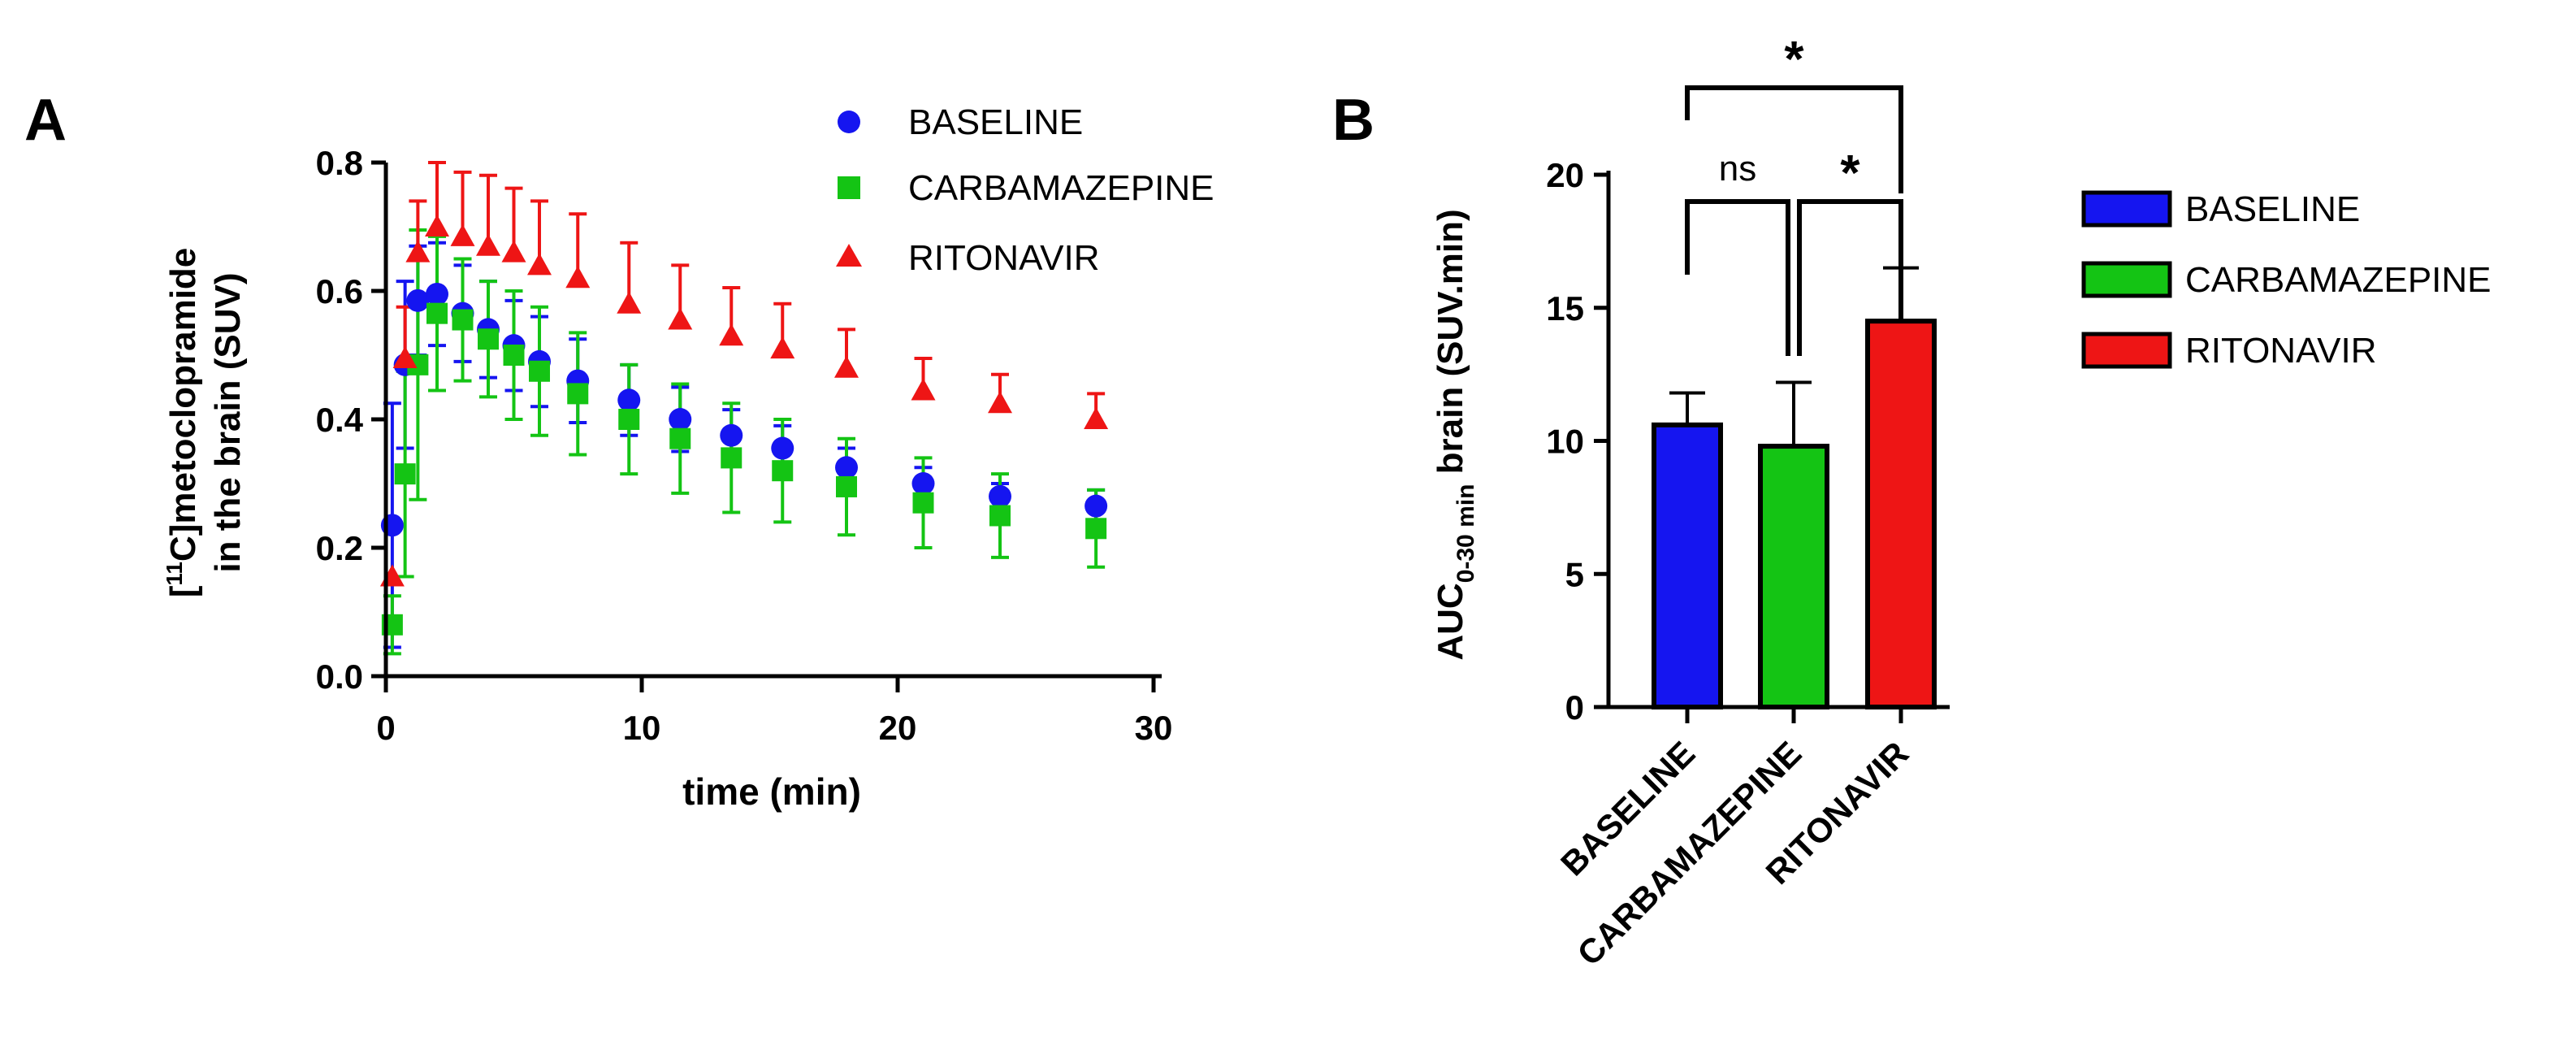 Image resolution: width=2576 pixels, height=1050 pixels. I want to click on svg-text: AUC0-30 min brain (SUV.min), so click(1455, 434).